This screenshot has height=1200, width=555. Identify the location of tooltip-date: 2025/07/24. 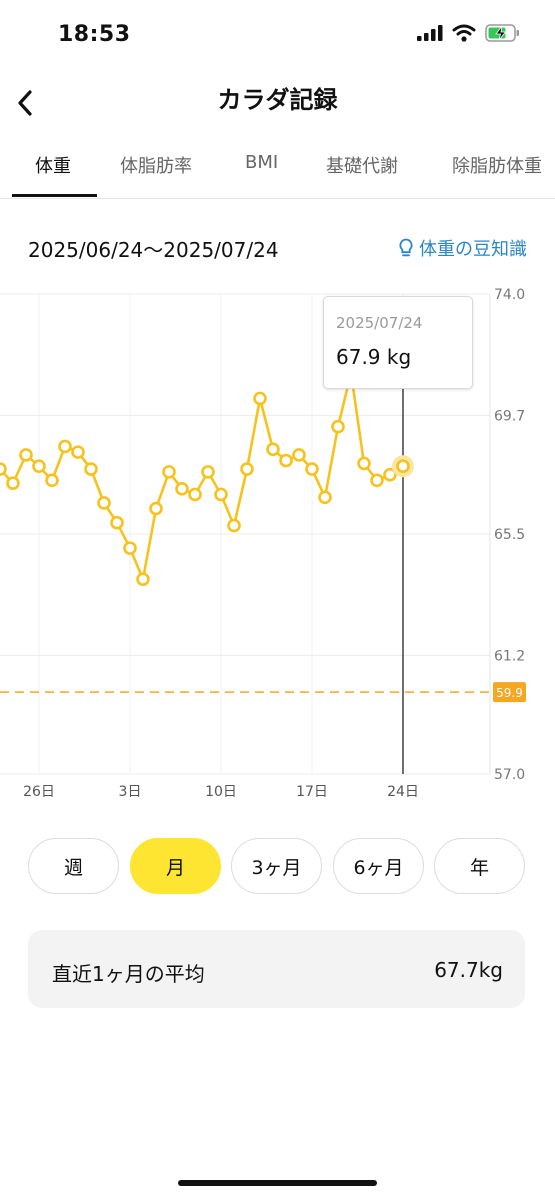
(379, 323).